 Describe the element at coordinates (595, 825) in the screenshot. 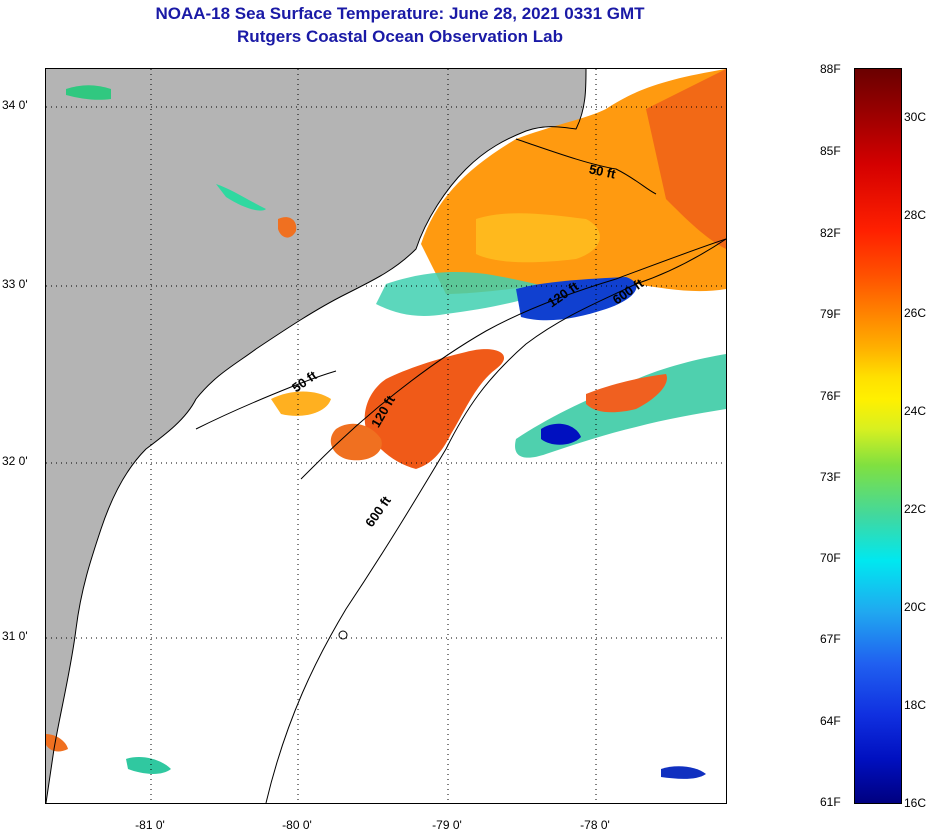

I see `lon-label-78: -78 0'` at that location.